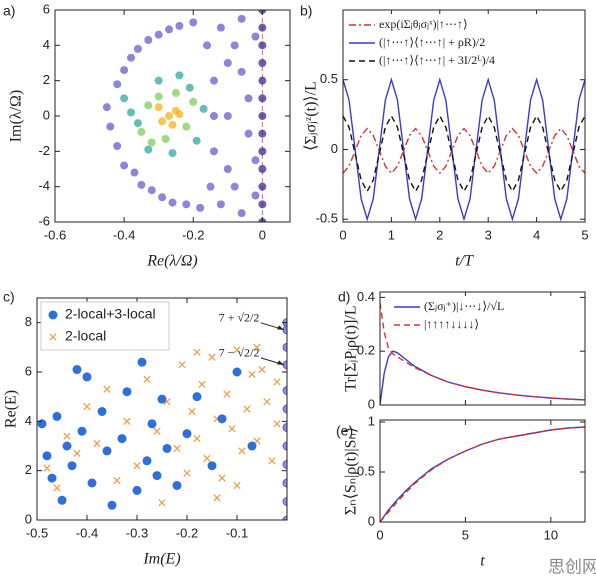 The height and width of the screenshot is (583, 596). I want to click on x-axis-label: Re(λ/Ω), so click(171, 261).